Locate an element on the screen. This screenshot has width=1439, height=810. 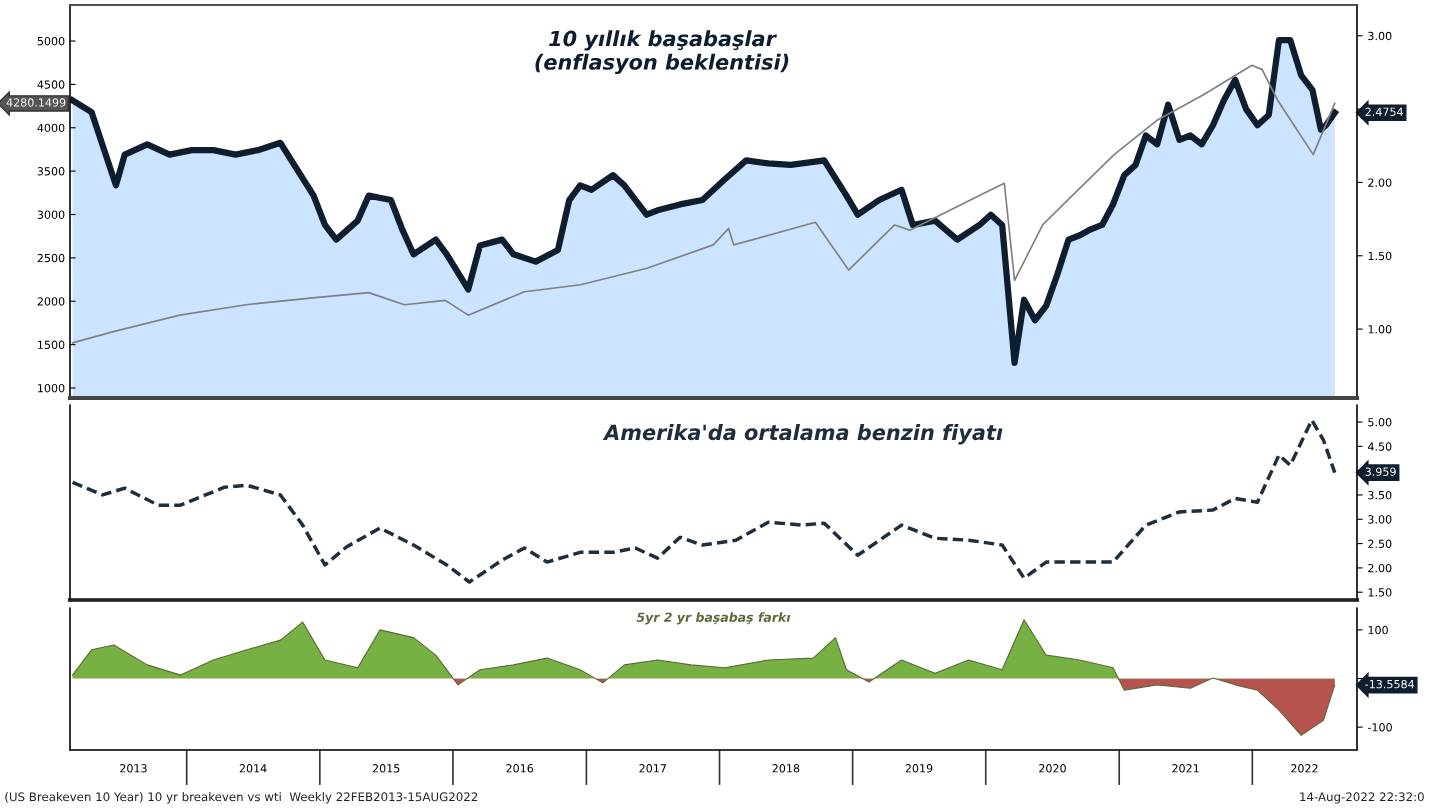
text: 10 yıllık başabaşlar (enflasyon beklentisi) is located at coordinates (662, 52).